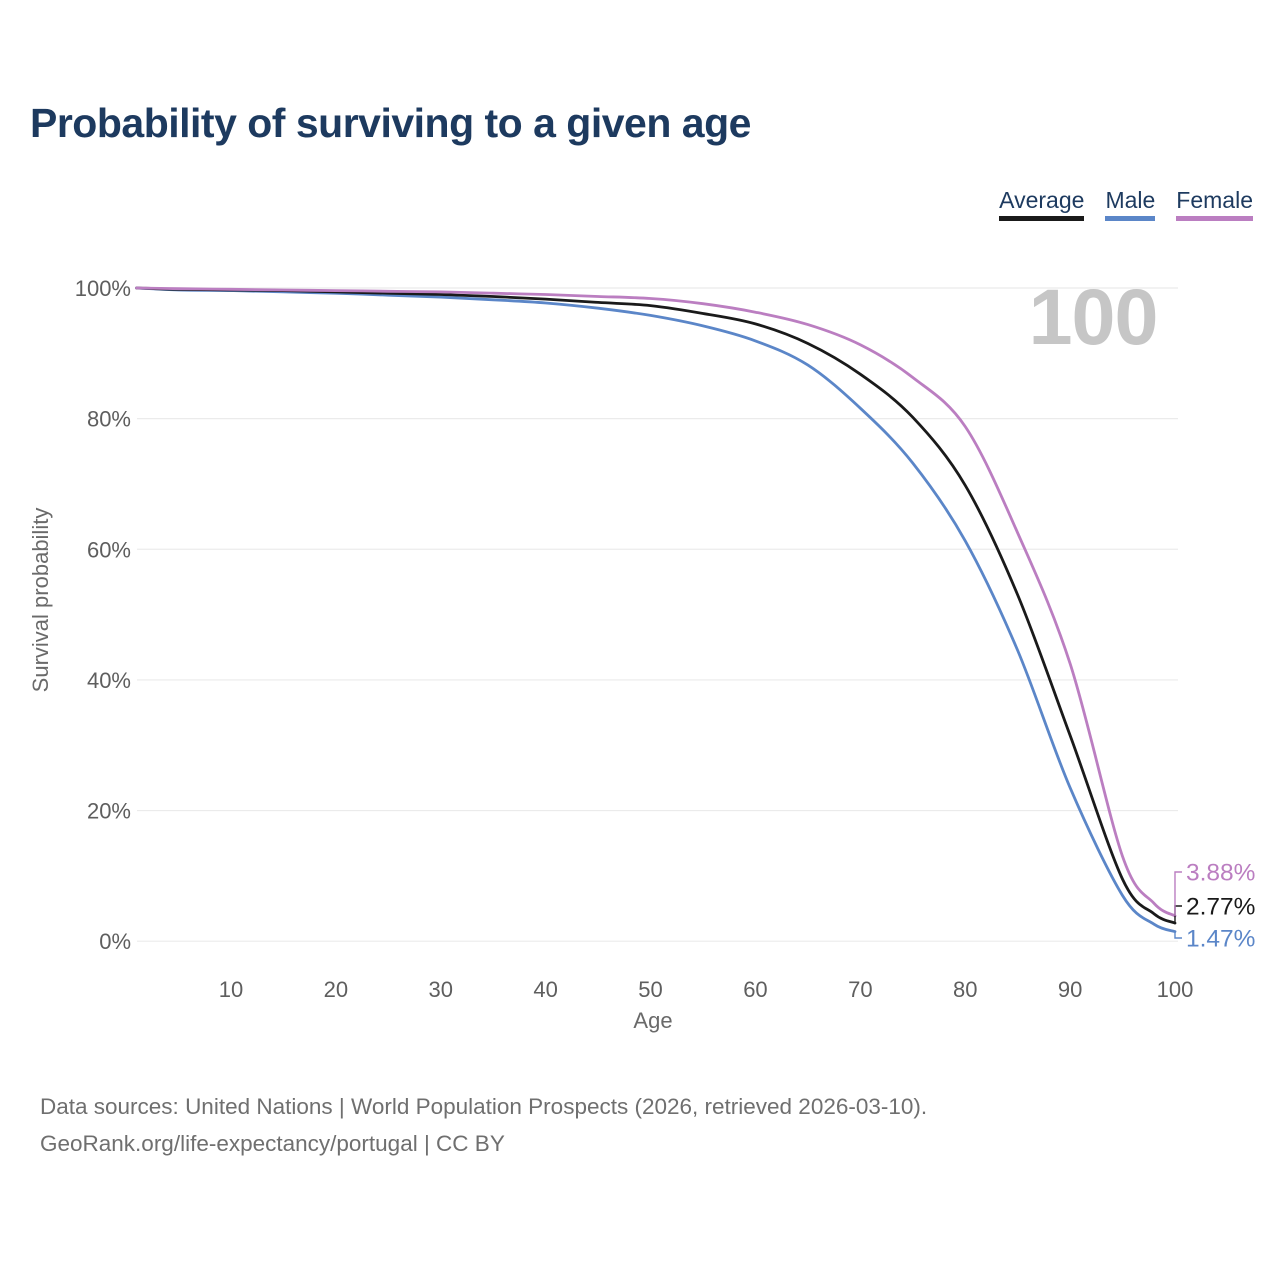 The image size is (1280, 1280). What do you see at coordinates (1178, 893) in the screenshot?
I see `end-connector-female` at bounding box center [1178, 893].